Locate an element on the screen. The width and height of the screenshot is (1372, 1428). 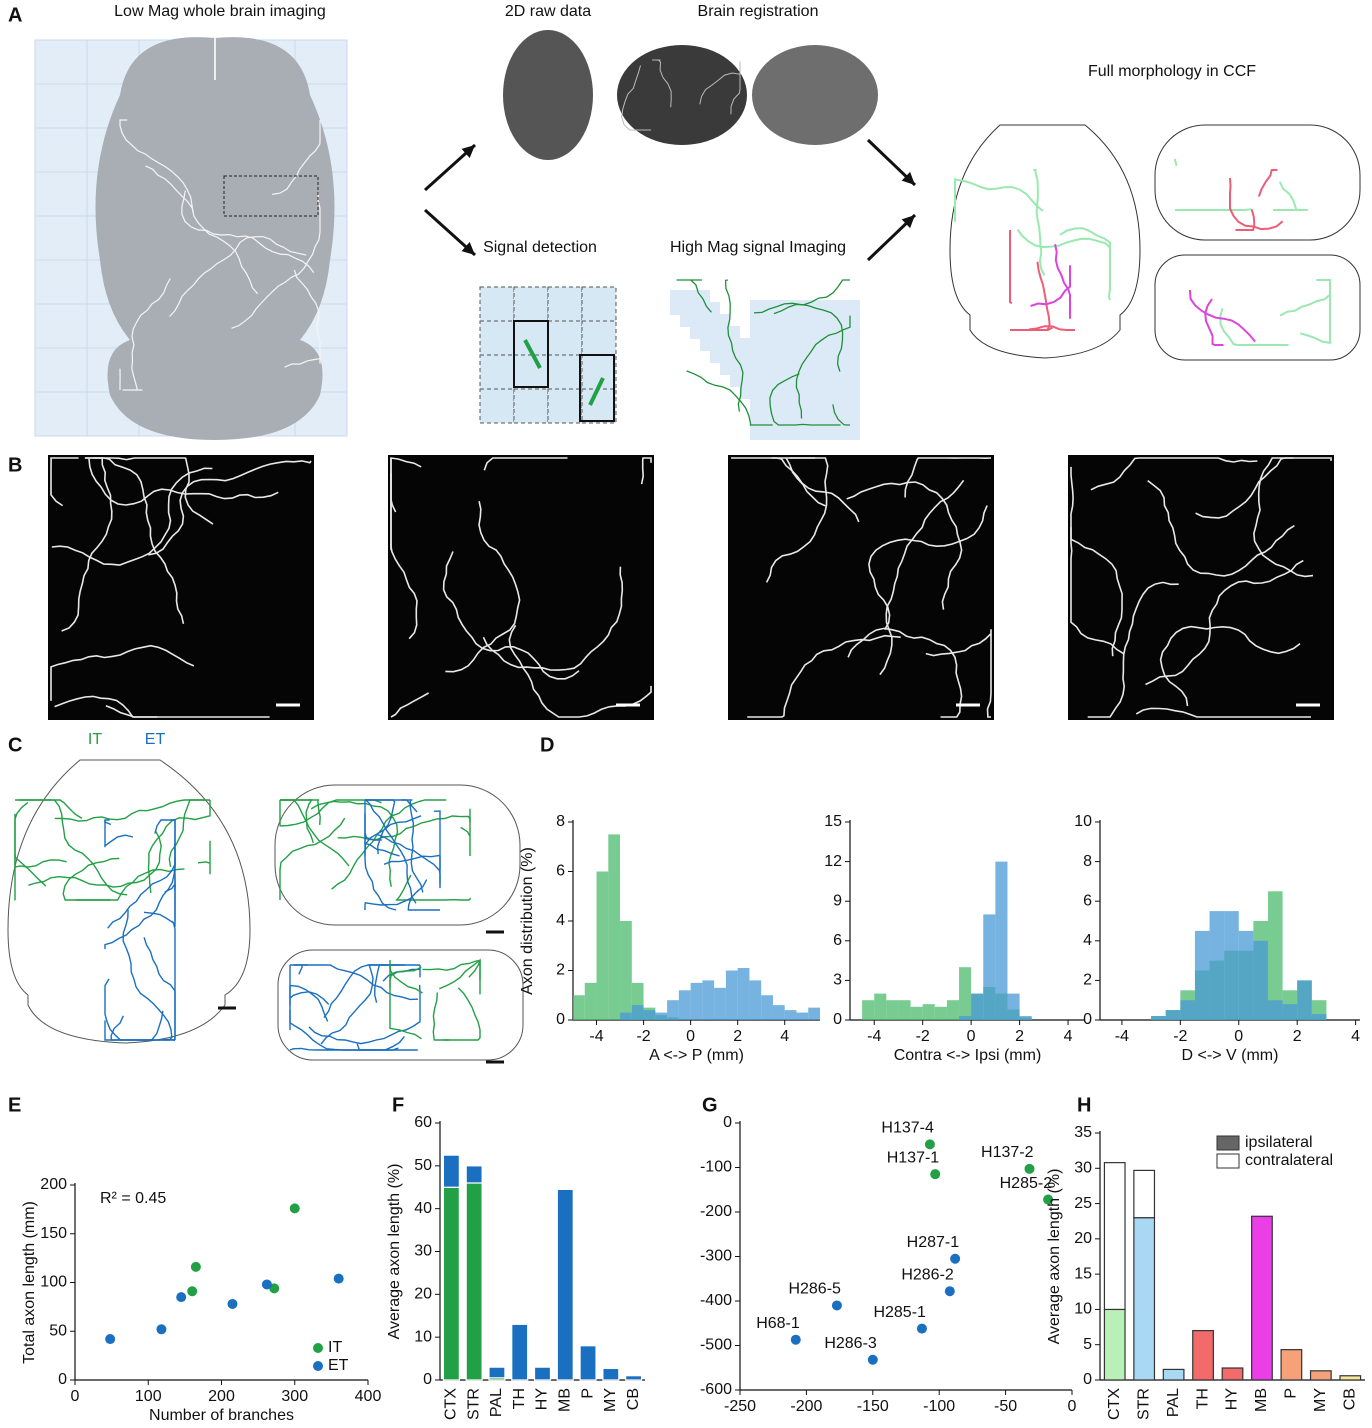
y-tick-label: 50 is located at coordinates (58, 1330).